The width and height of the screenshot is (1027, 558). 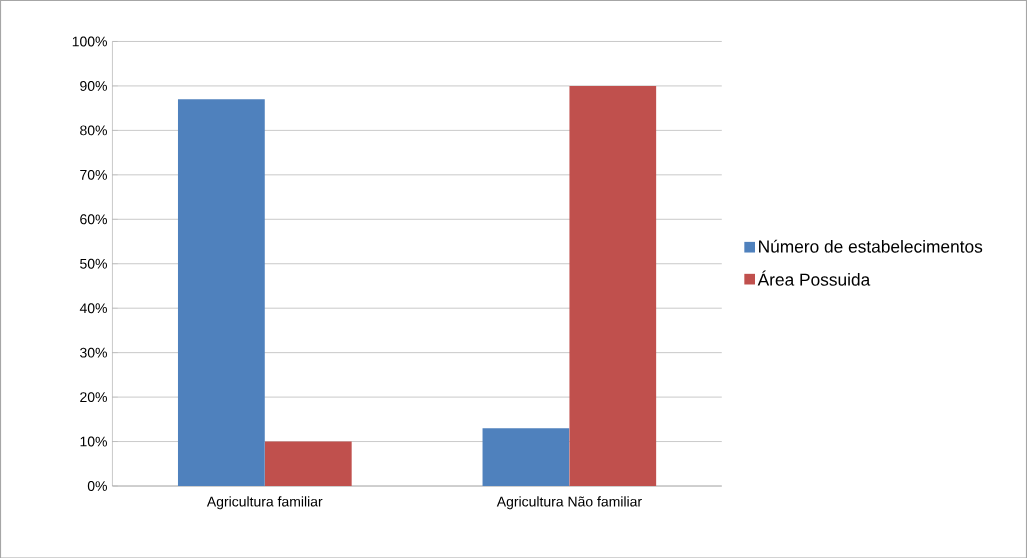 I want to click on y-tick-label: 50%, so click(x=93, y=263).